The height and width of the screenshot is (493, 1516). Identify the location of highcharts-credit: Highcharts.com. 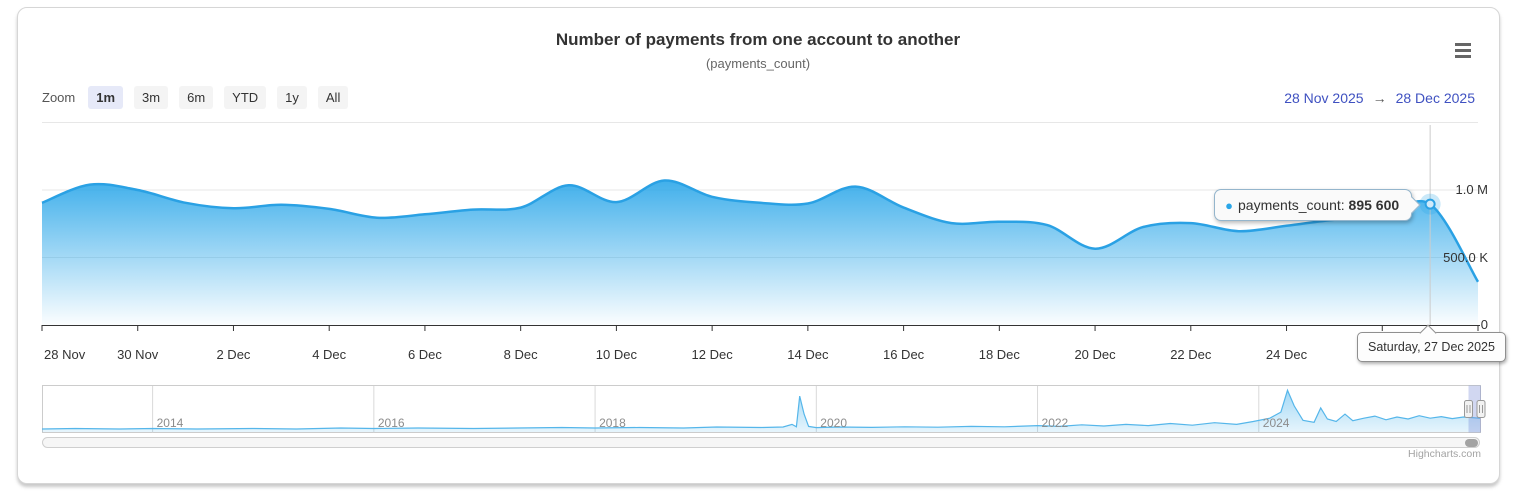
(1444, 454).